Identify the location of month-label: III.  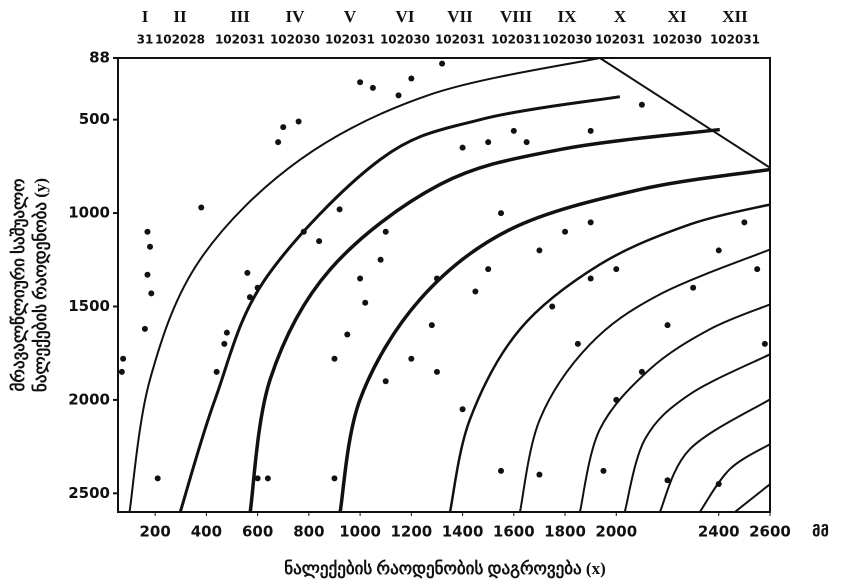
(240, 16).